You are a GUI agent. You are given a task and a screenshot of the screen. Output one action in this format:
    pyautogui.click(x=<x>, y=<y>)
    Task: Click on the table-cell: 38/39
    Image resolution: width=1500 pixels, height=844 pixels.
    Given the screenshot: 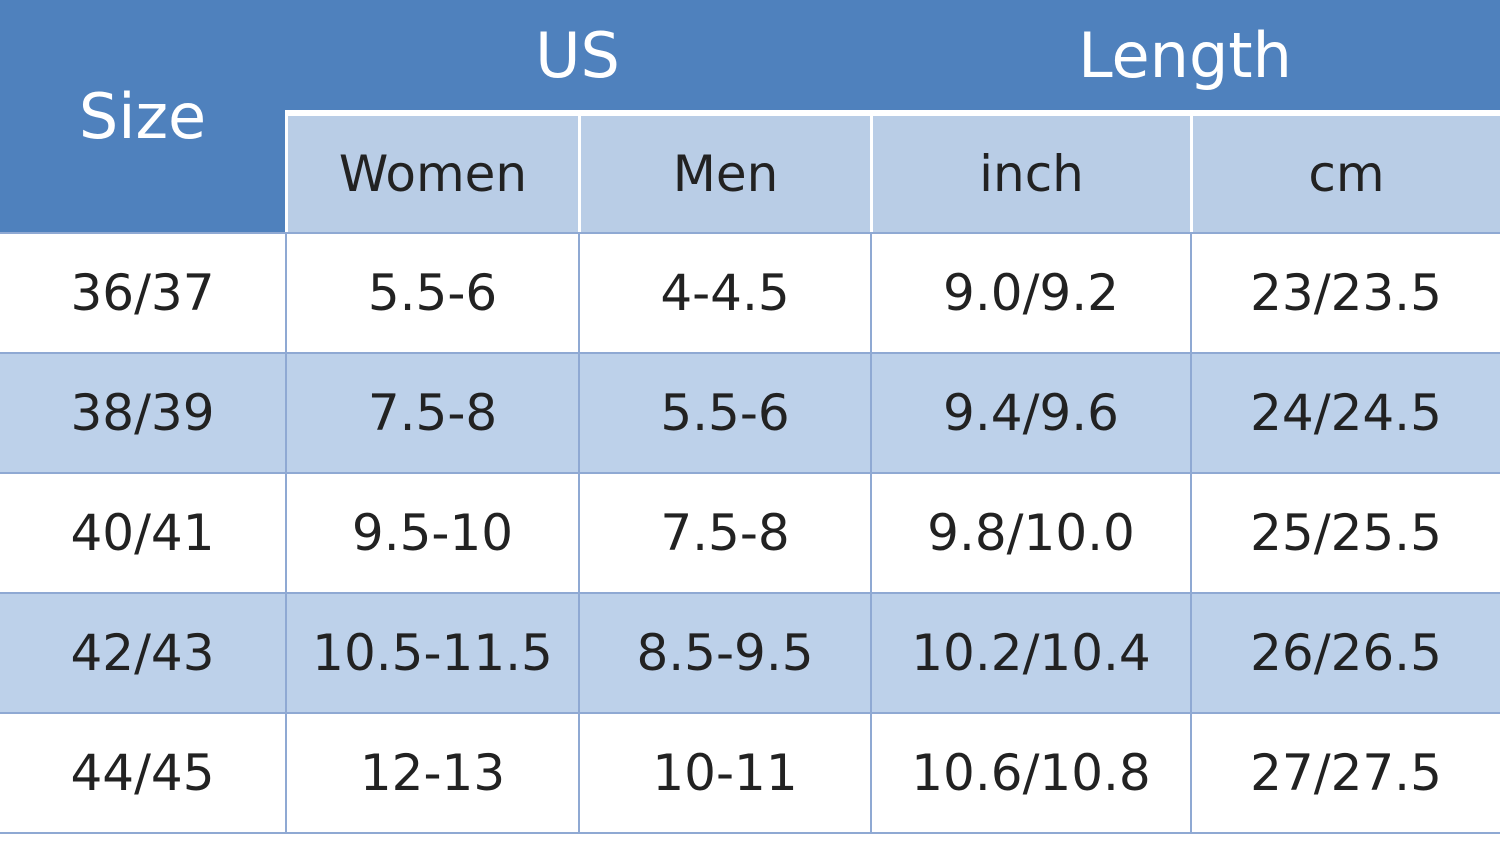 What is the action you would take?
    pyautogui.click(x=142, y=412)
    